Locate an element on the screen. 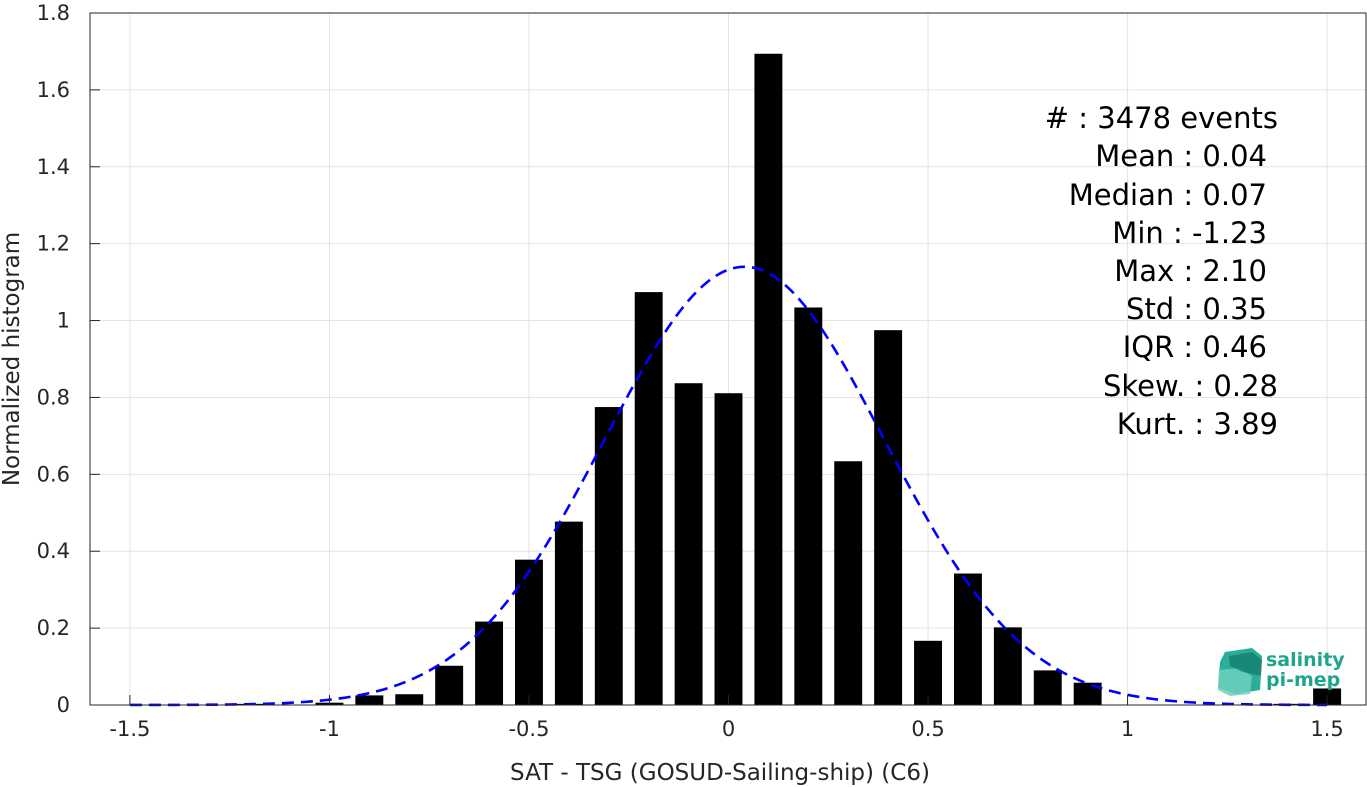 This screenshot has width=1367, height=787. x-tick-label: 1.5 is located at coordinates (1326, 729).